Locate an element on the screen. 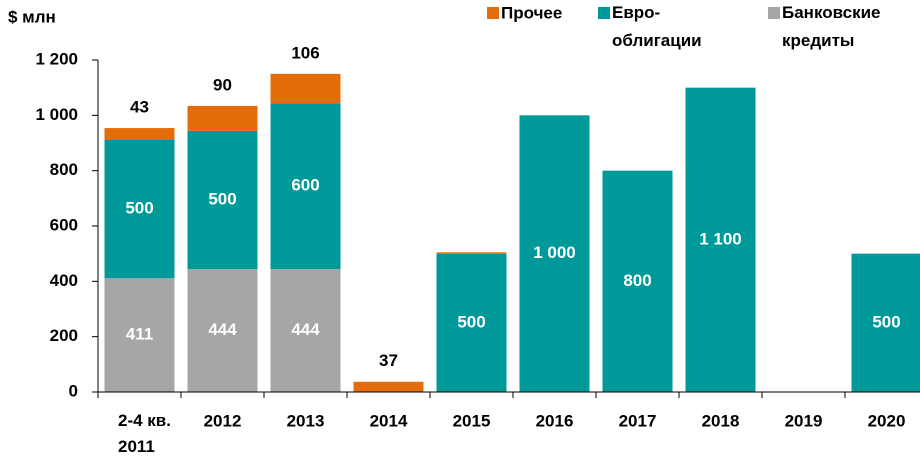  data-label: 1 000 is located at coordinates (554, 252).